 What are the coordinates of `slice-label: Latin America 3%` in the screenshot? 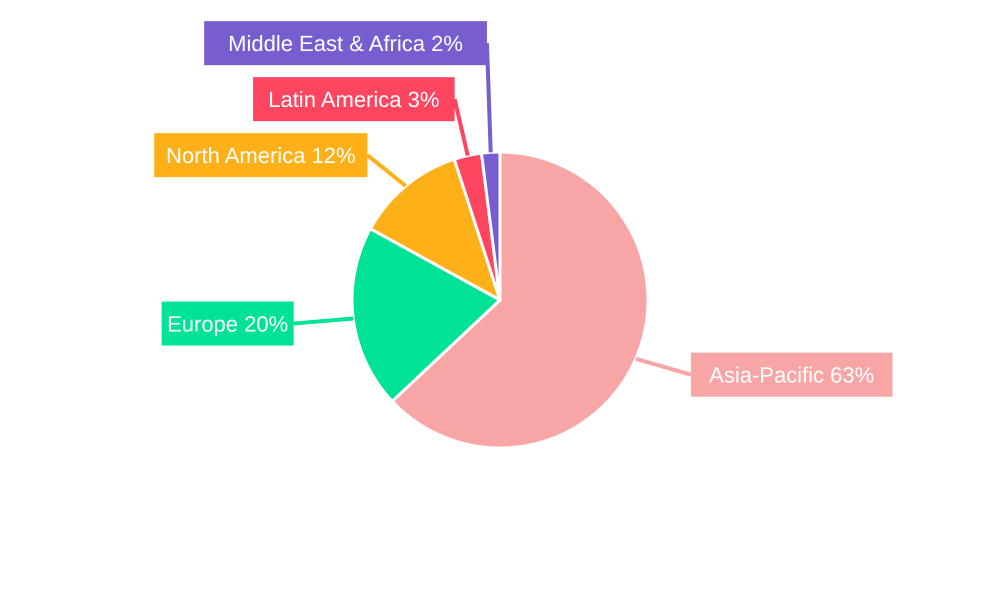 It's located at (354, 99).